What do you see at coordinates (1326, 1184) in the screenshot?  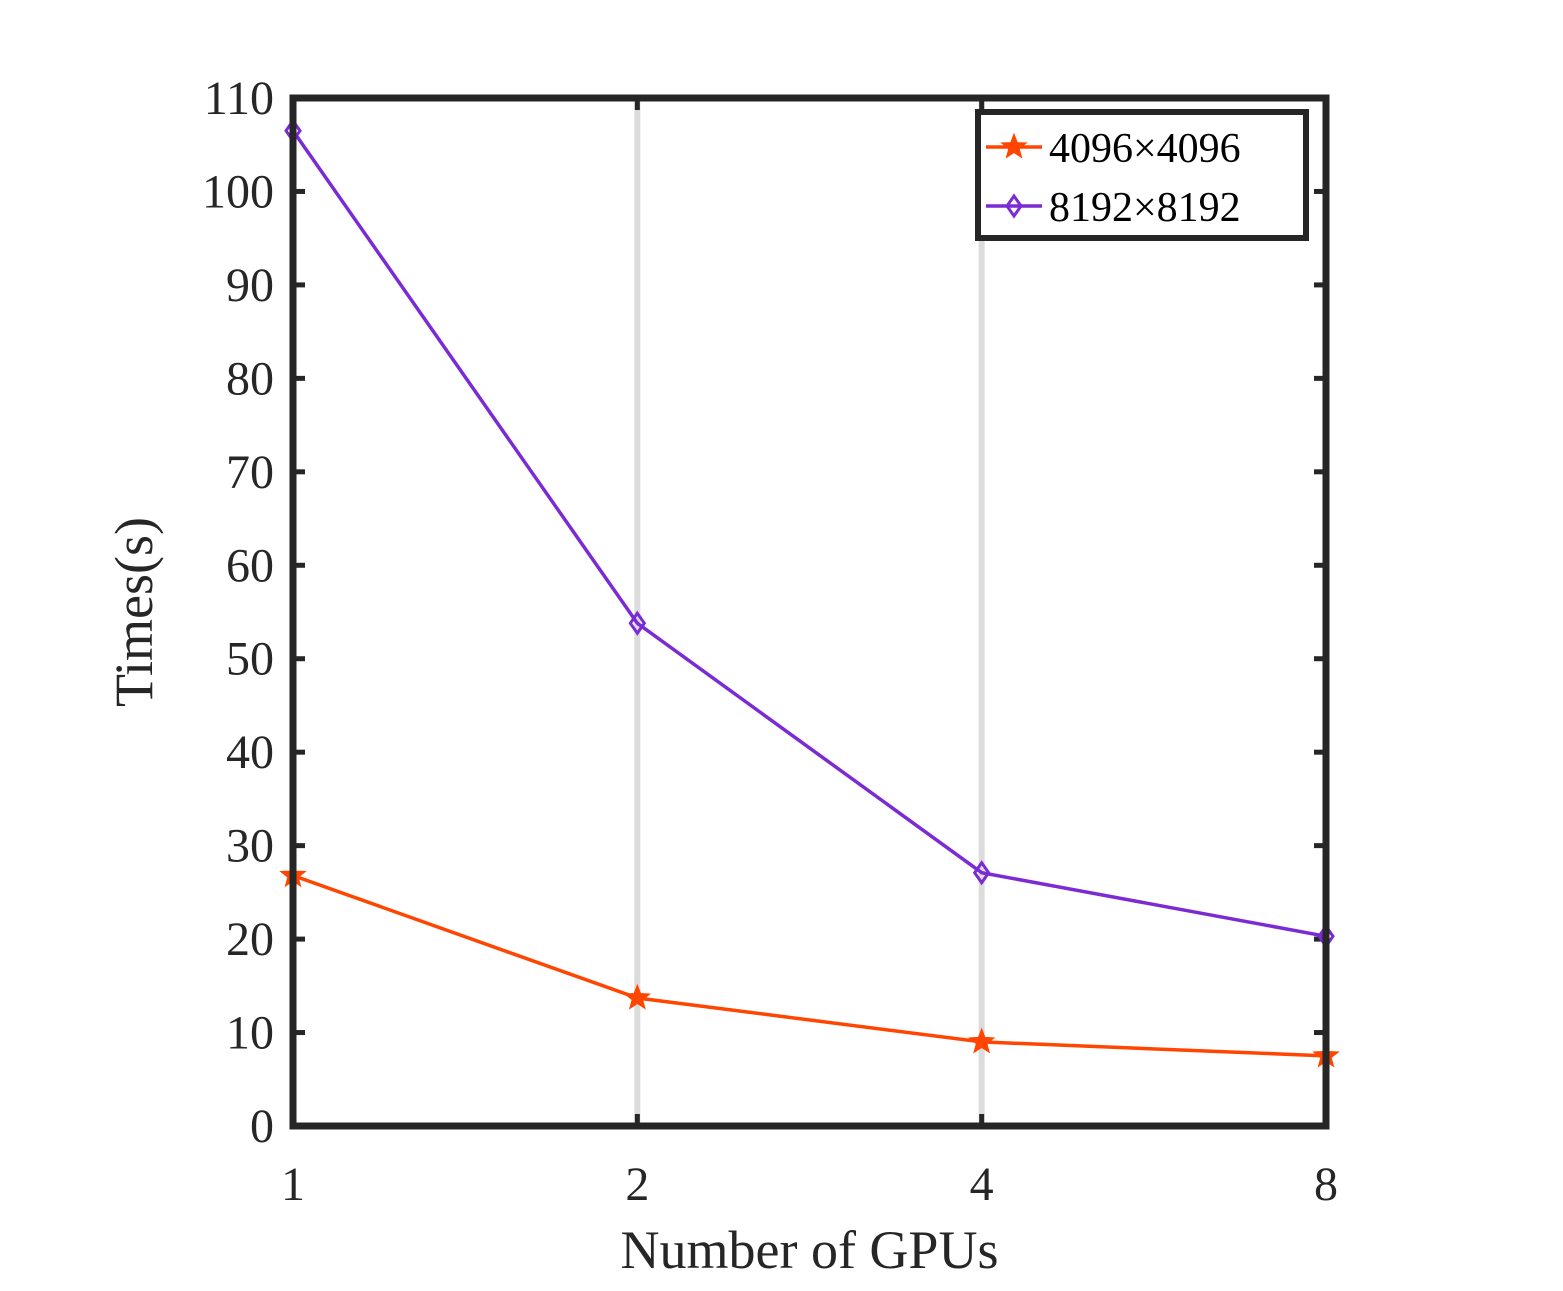 I see `x-tick-label: 8` at bounding box center [1326, 1184].